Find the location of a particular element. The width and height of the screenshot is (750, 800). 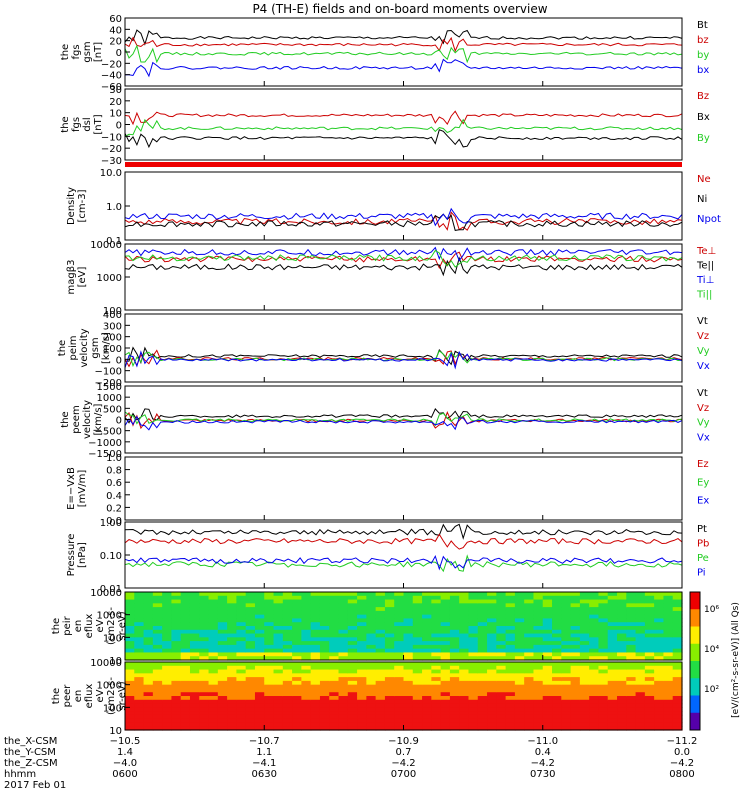

y-tick-label: 1.0 is located at coordinates (114, 458).